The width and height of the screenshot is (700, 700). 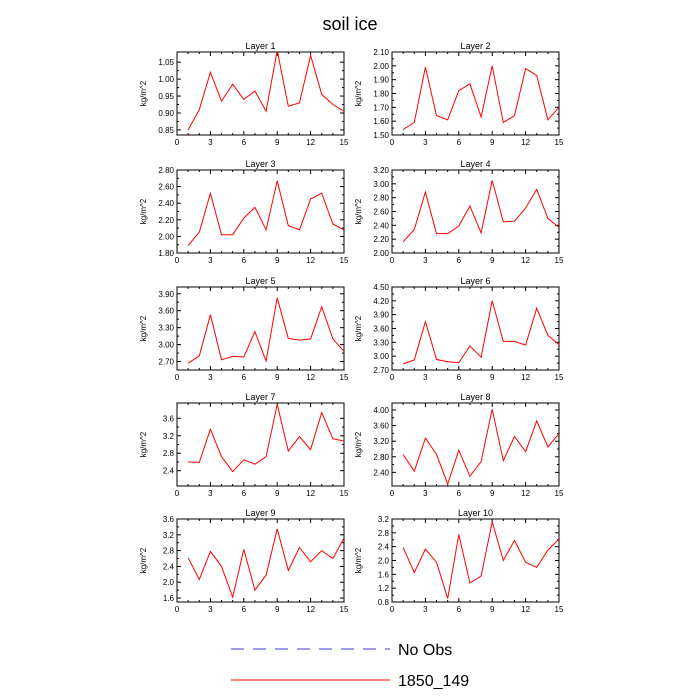 I want to click on panel-title: Layer 9, so click(x=260, y=513).